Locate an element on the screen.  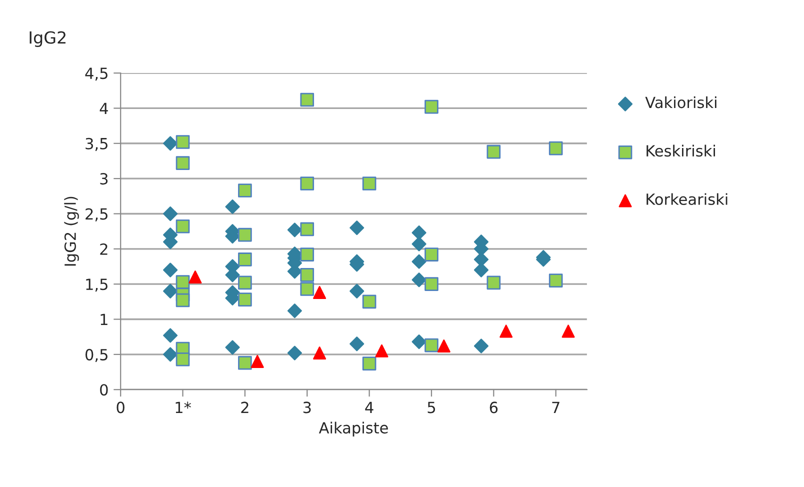
chart-title: IgG2 is located at coordinates (48, 39).